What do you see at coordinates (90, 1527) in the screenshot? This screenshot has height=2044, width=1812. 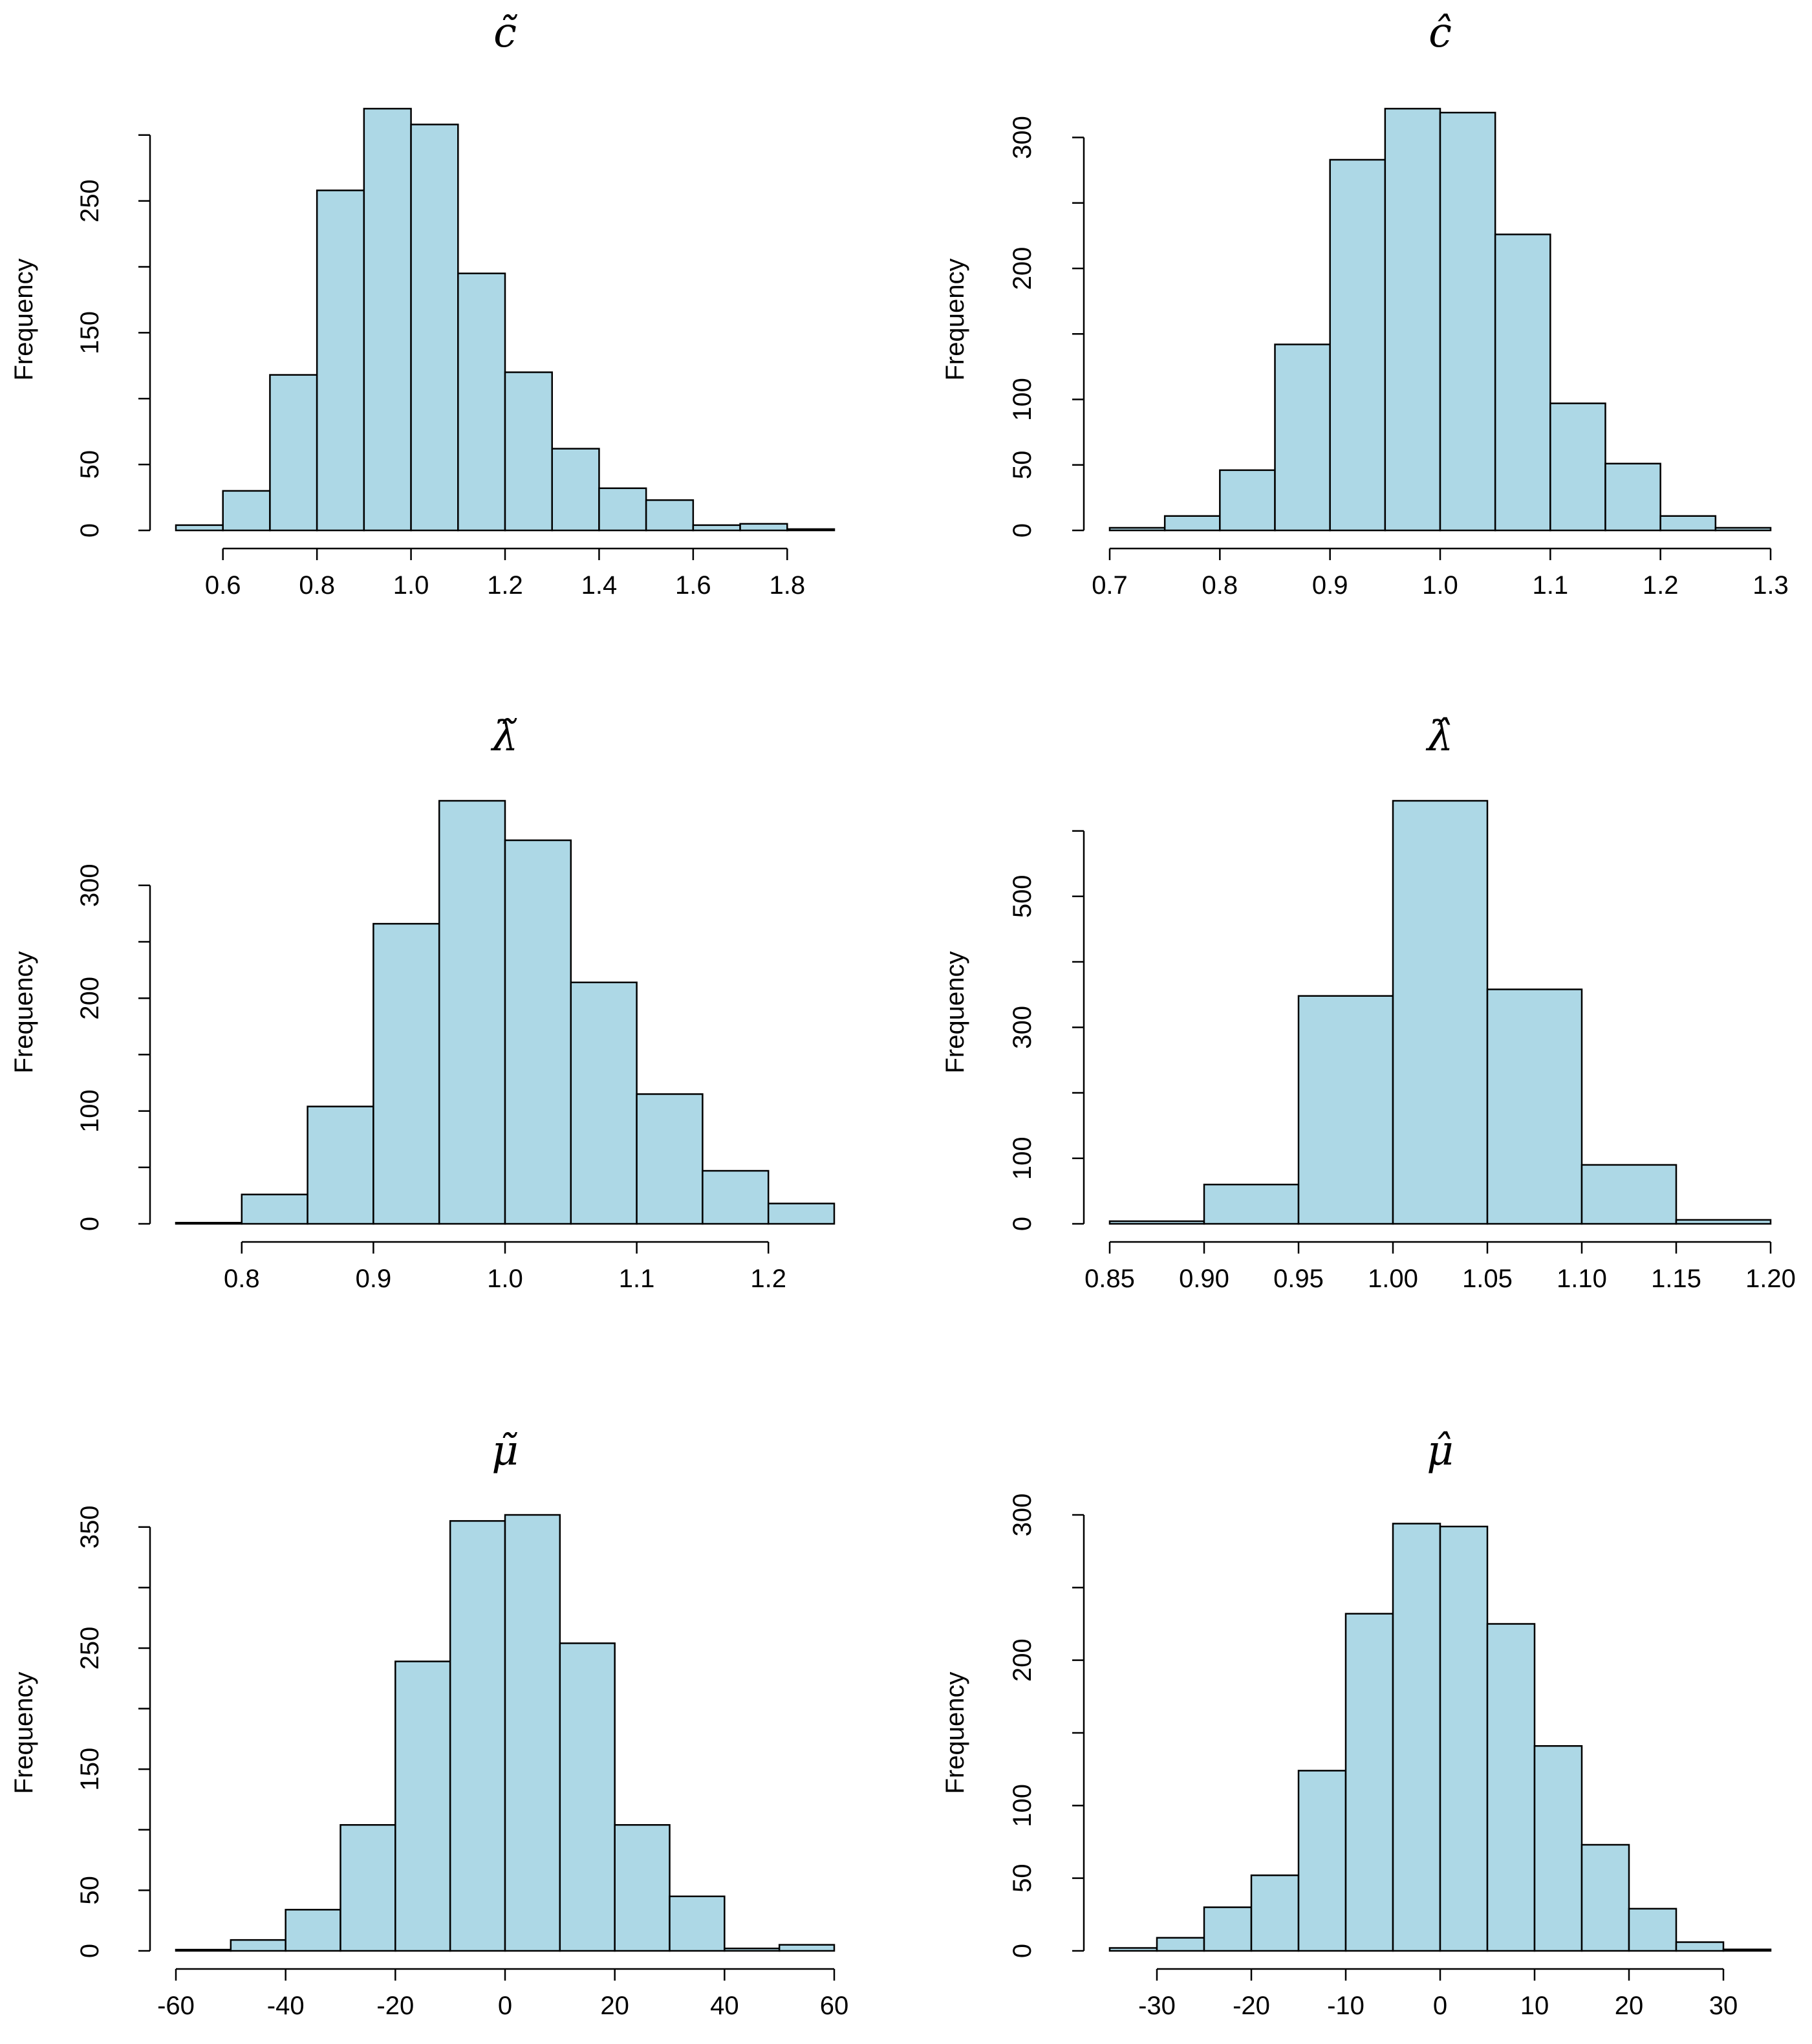 I see `y-tick-label: 350` at bounding box center [90, 1527].